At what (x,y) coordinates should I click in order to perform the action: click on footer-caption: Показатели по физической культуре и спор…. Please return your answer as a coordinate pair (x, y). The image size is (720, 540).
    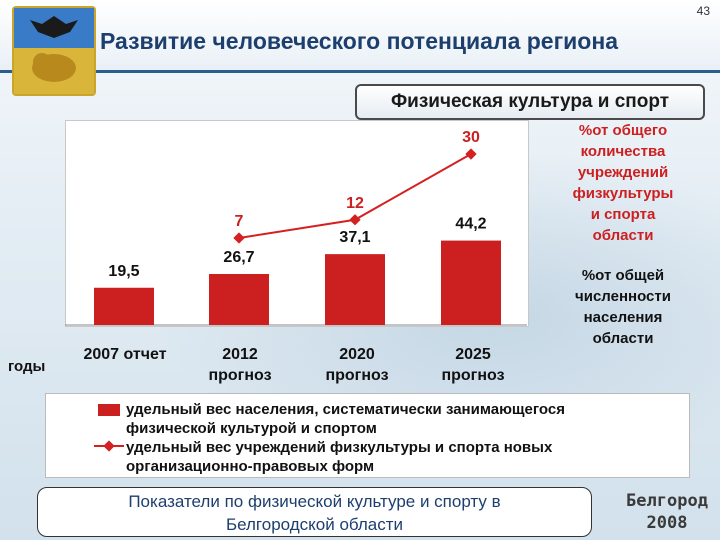
    Looking at the image, I should click on (314, 512).